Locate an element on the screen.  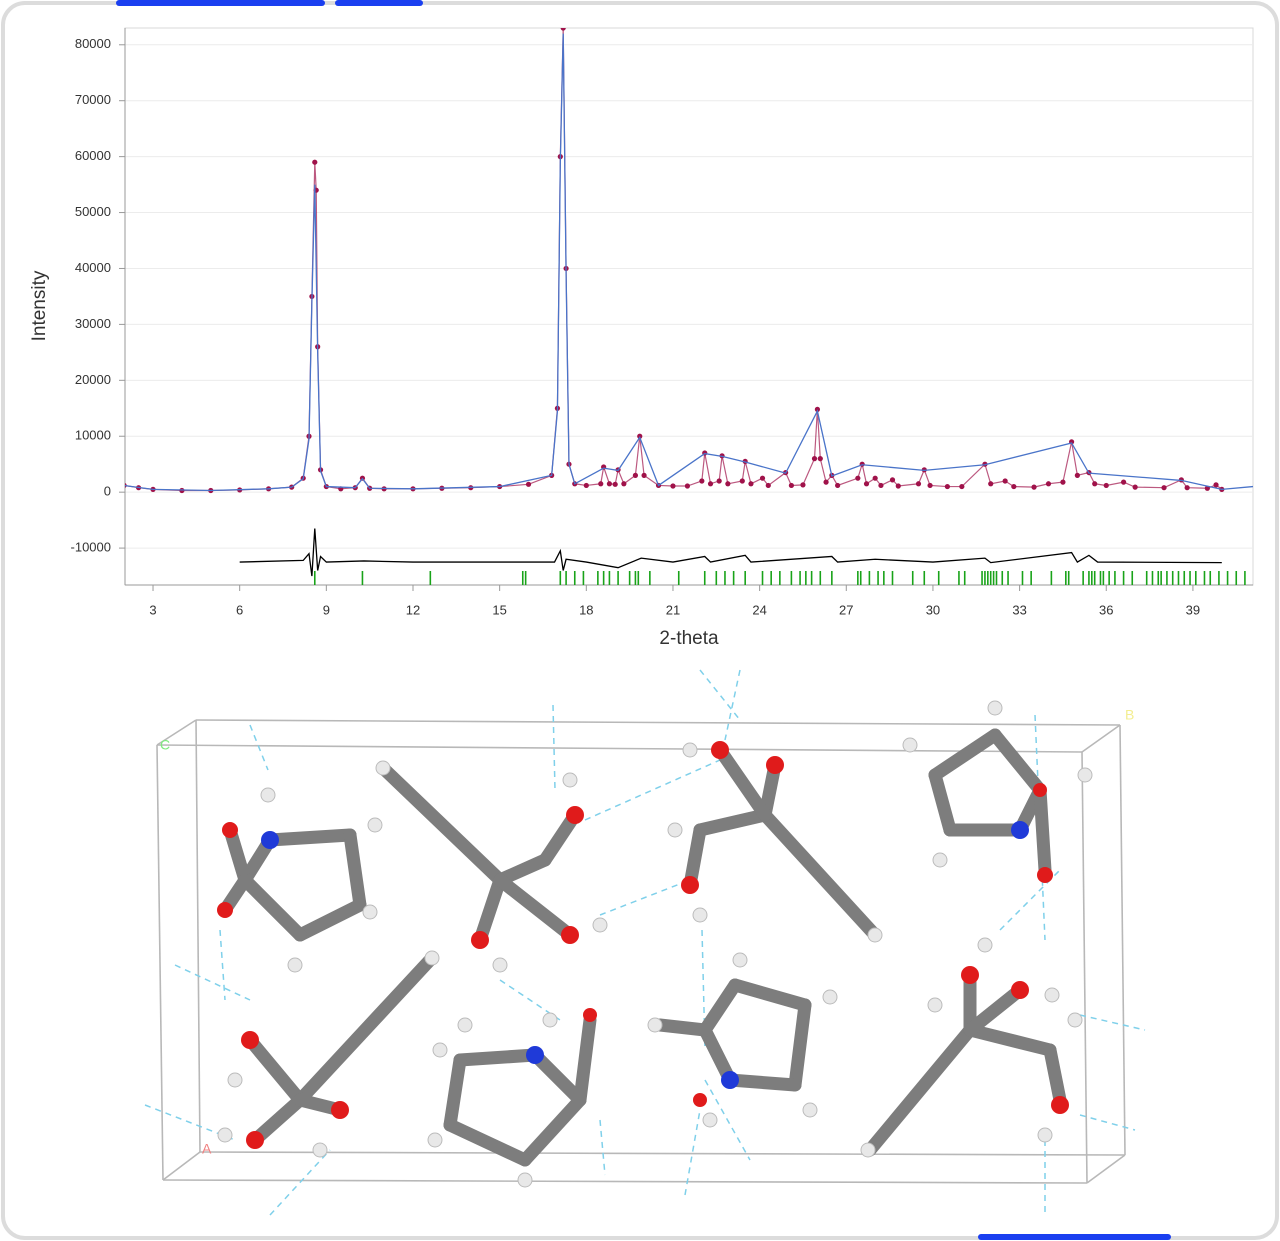
x-tick-label: 24 is located at coordinates (759, 609).